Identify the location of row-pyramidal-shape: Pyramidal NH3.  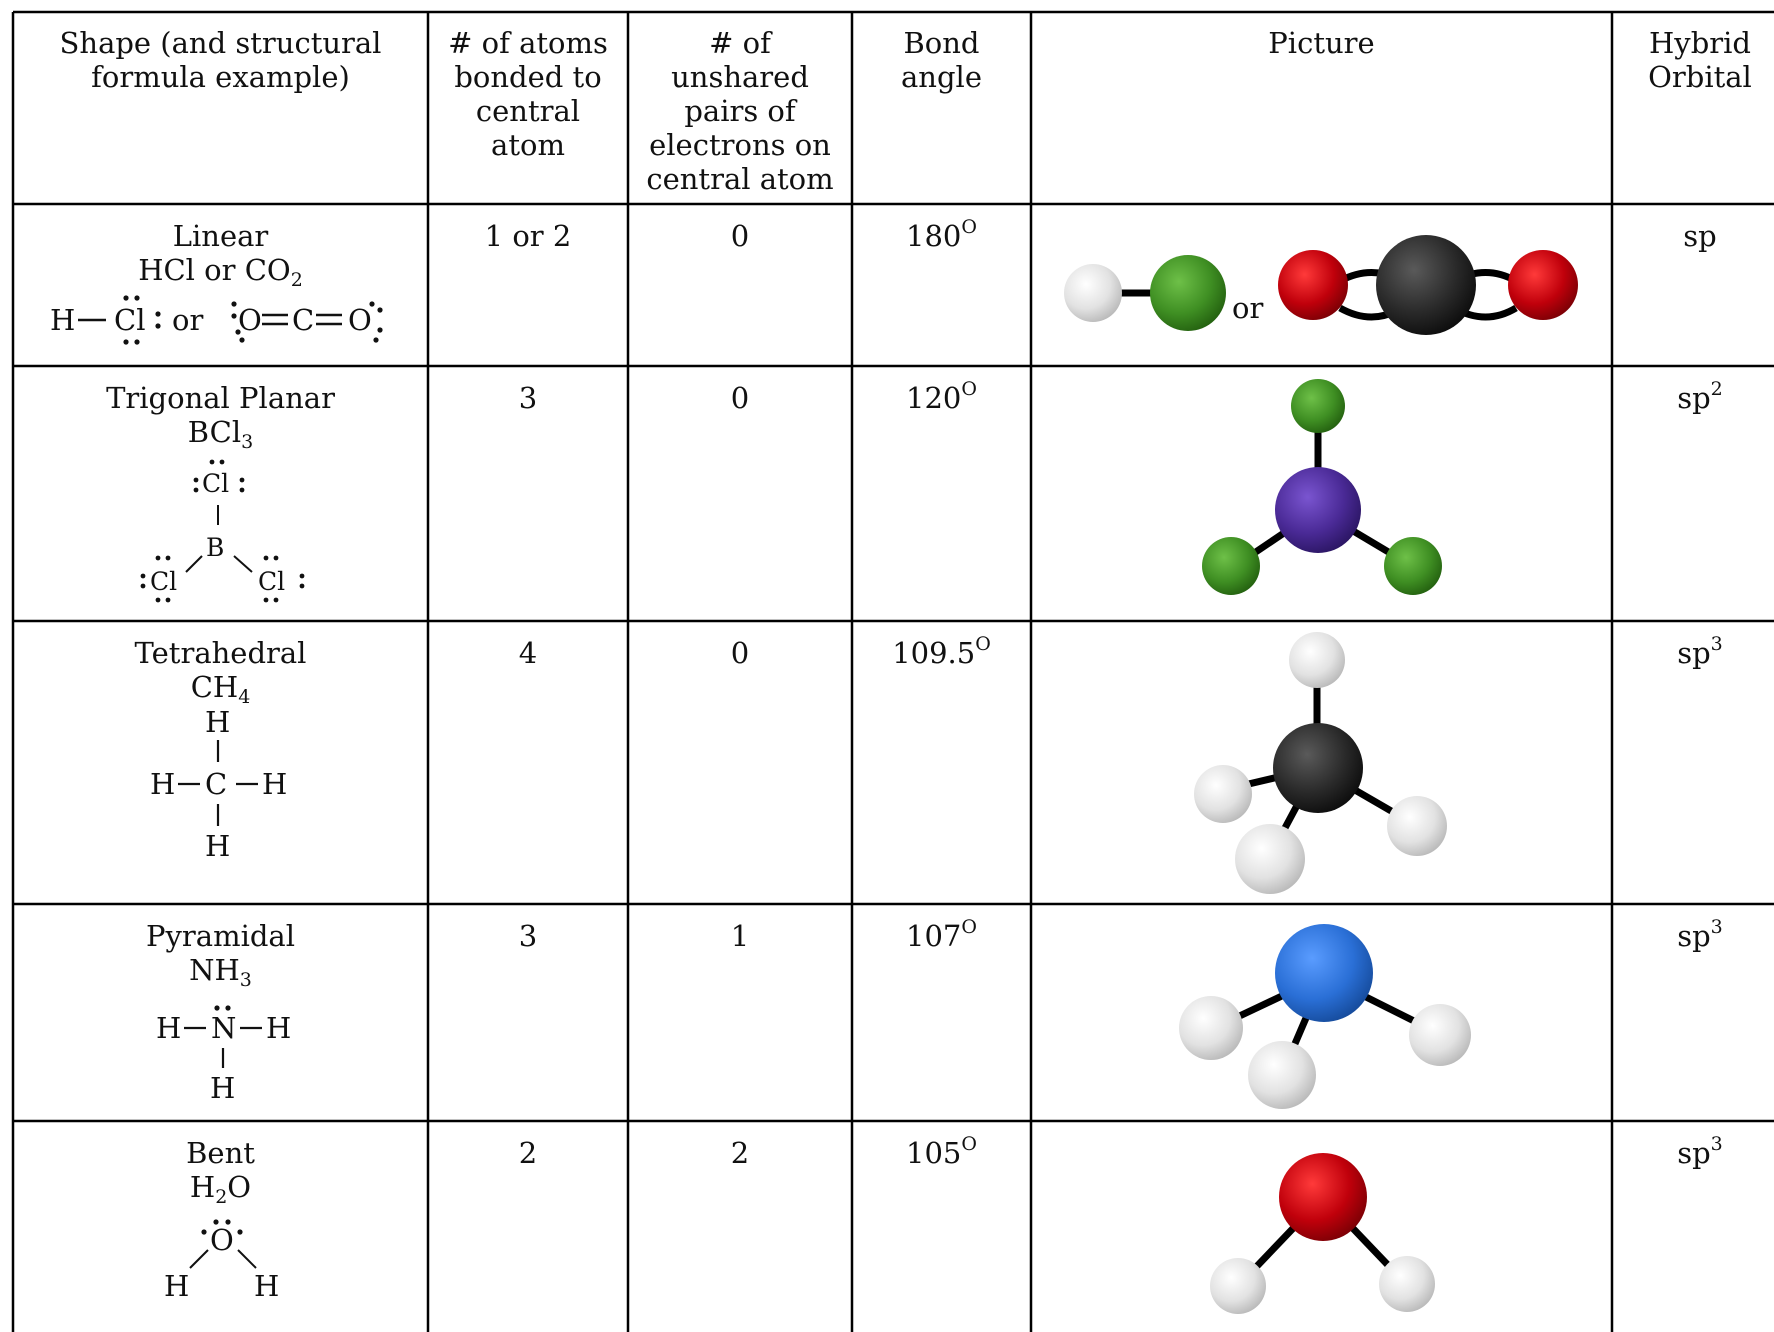
(220, 947).